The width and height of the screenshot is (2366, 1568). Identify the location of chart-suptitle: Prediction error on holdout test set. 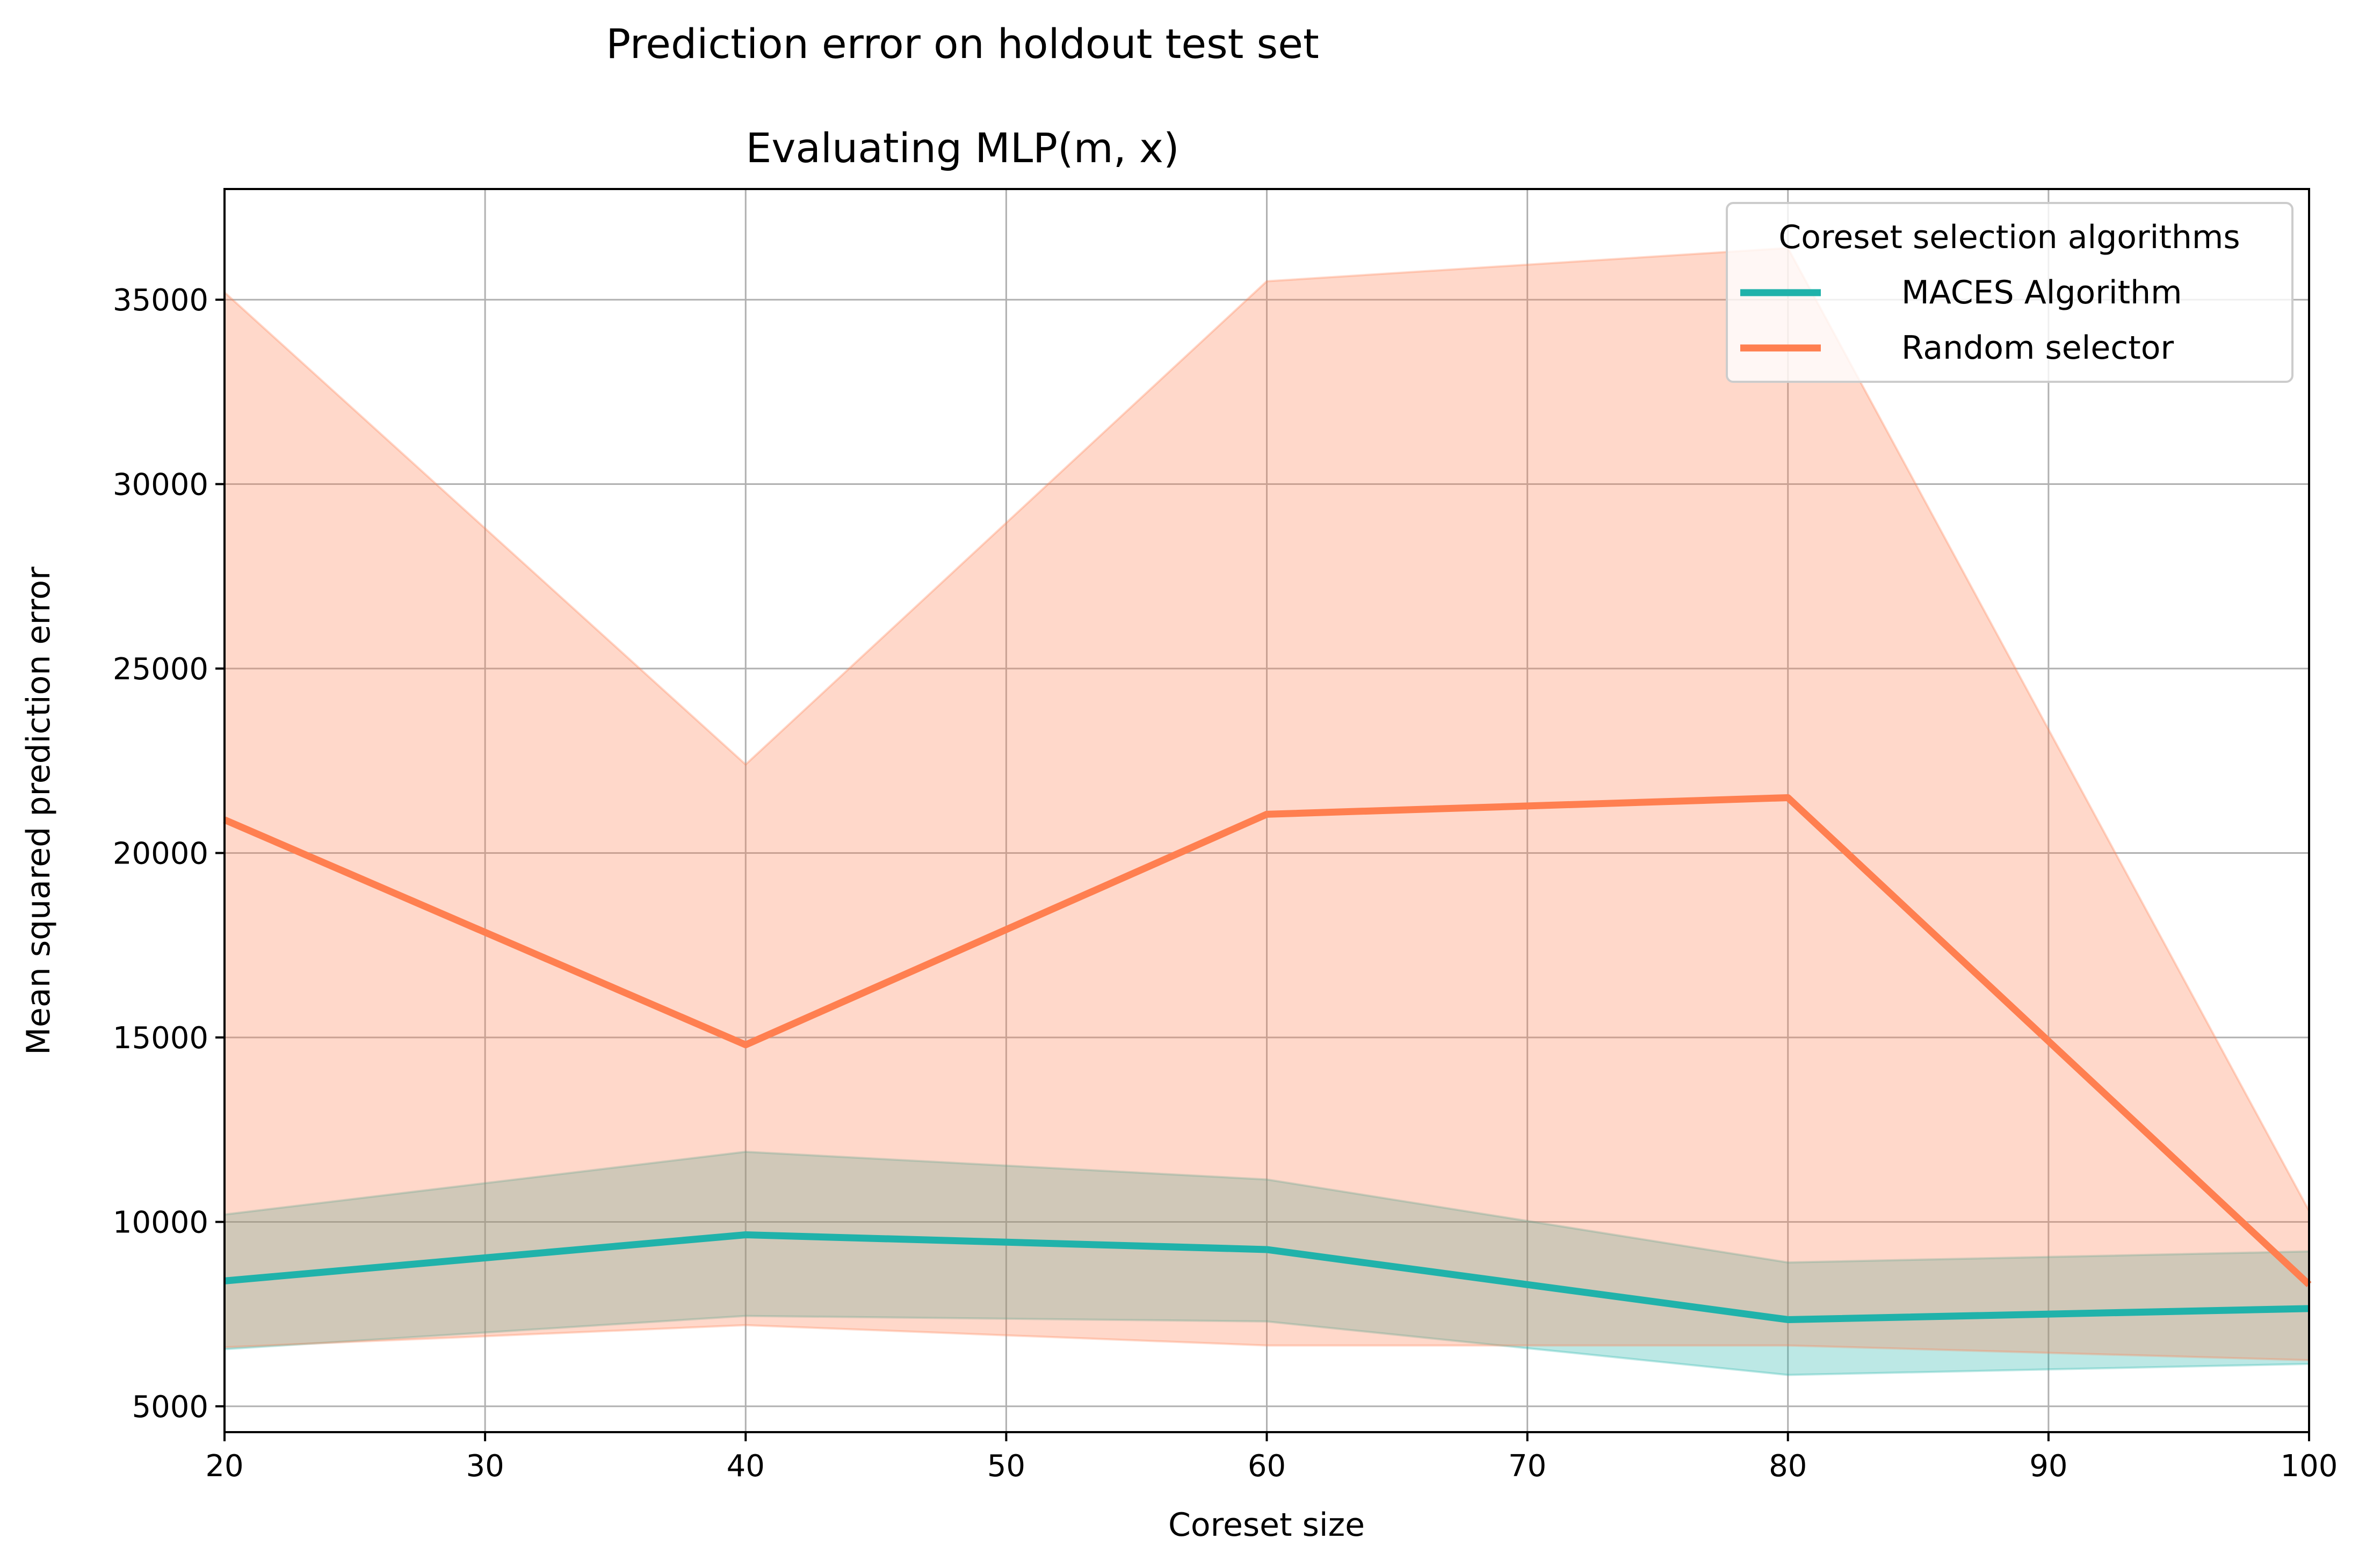
(962, 44).